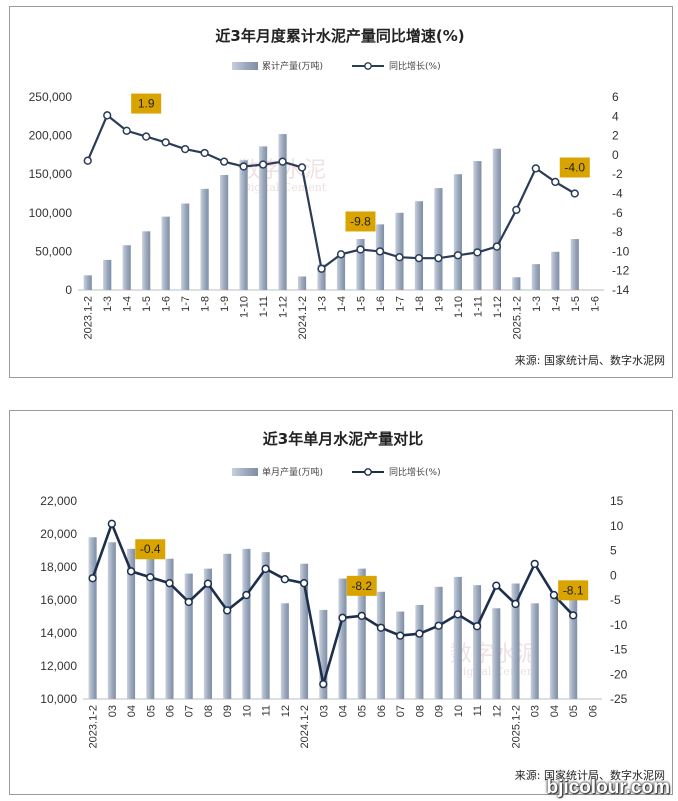 This screenshot has width=678, height=801. I want to click on x-tick-label: 11, so click(267, 710).